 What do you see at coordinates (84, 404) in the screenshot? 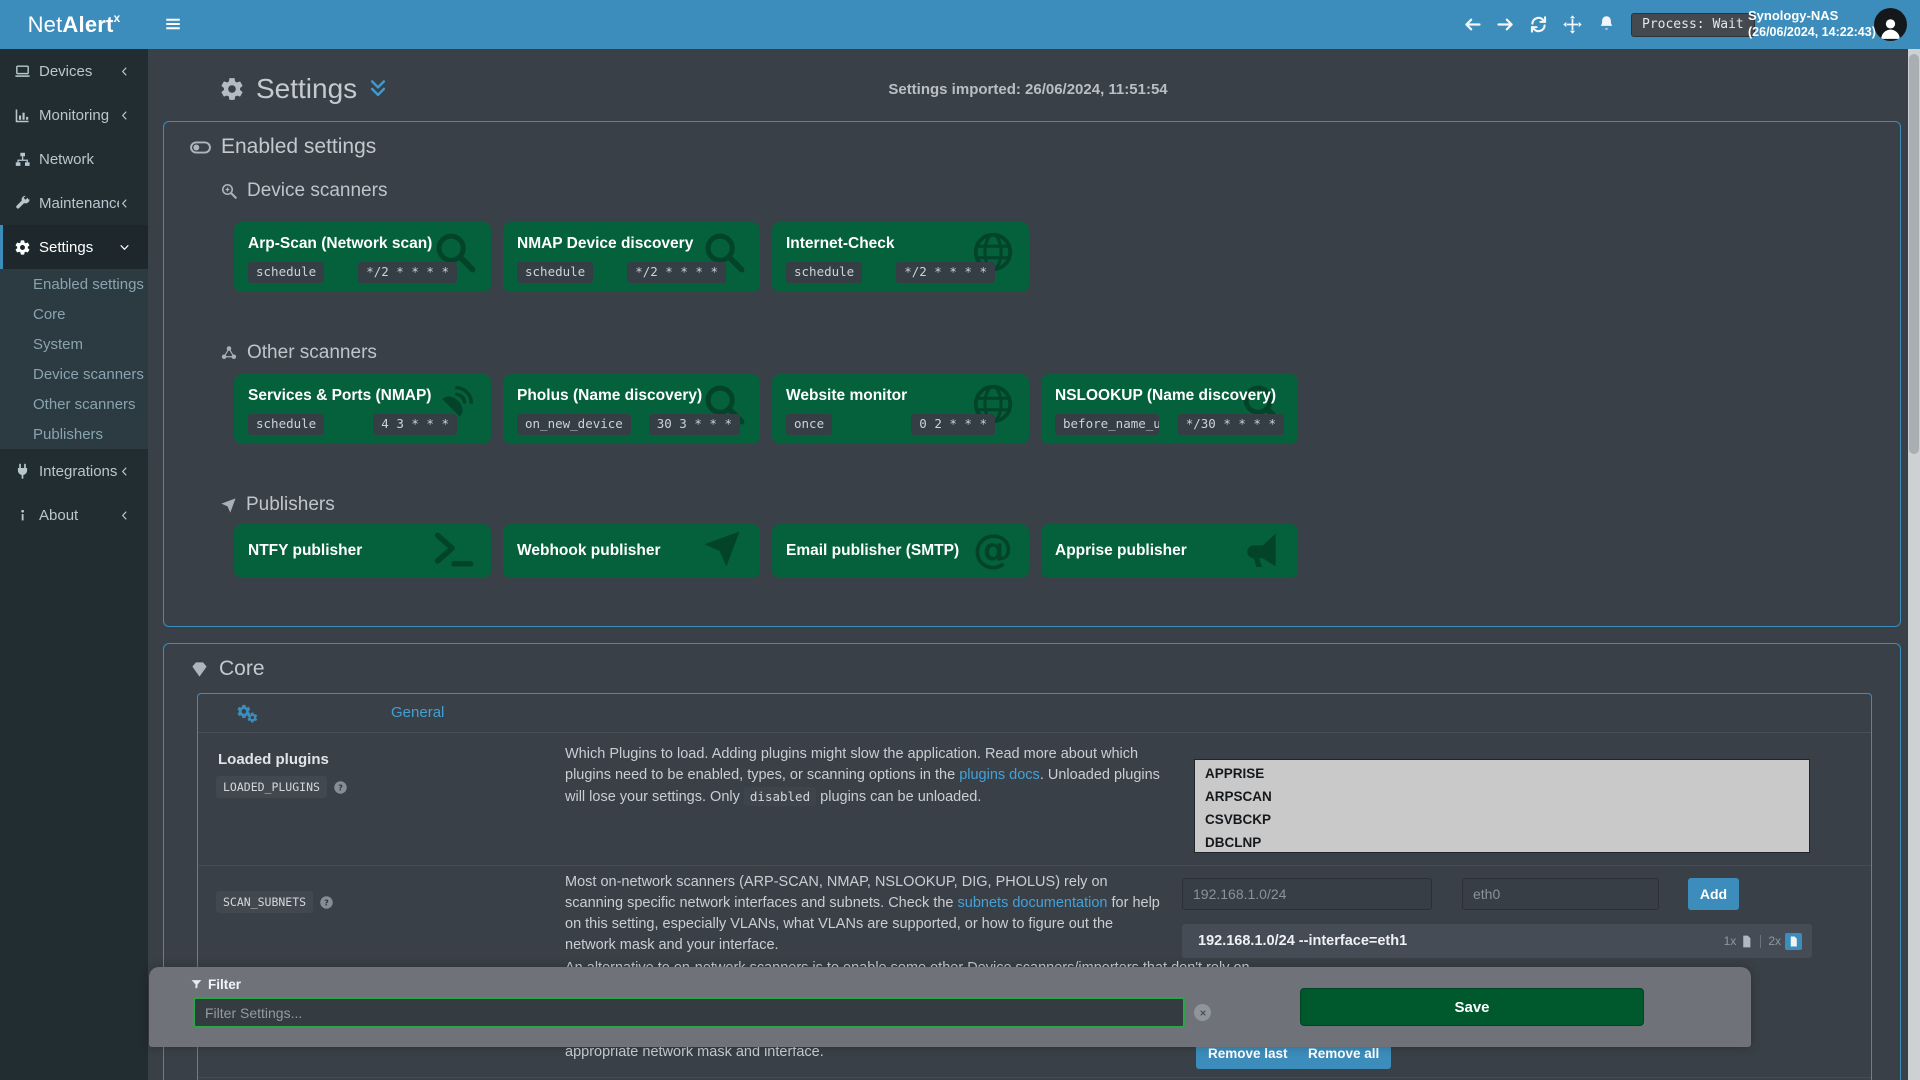
I see `submenu-item-other-scanners: Other scanners` at bounding box center [84, 404].